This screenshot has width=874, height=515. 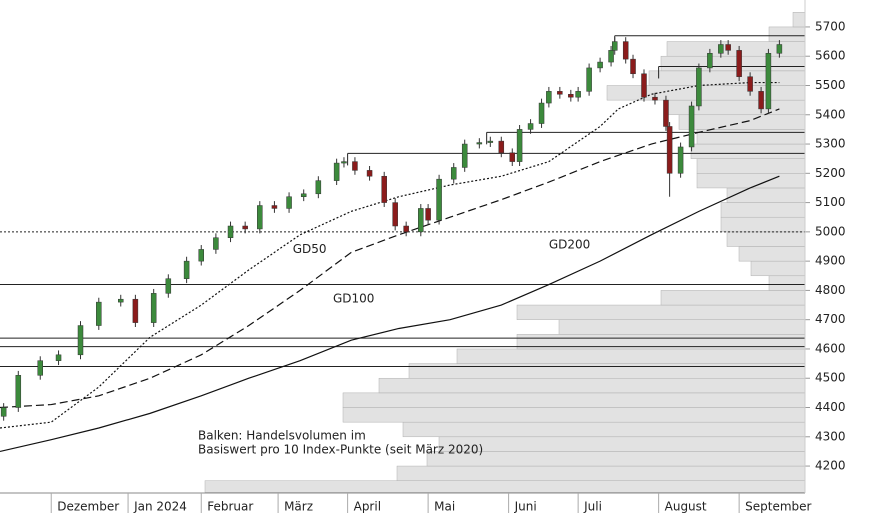 I want to click on y-tick-label: 5000, so click(x=830, y=231).